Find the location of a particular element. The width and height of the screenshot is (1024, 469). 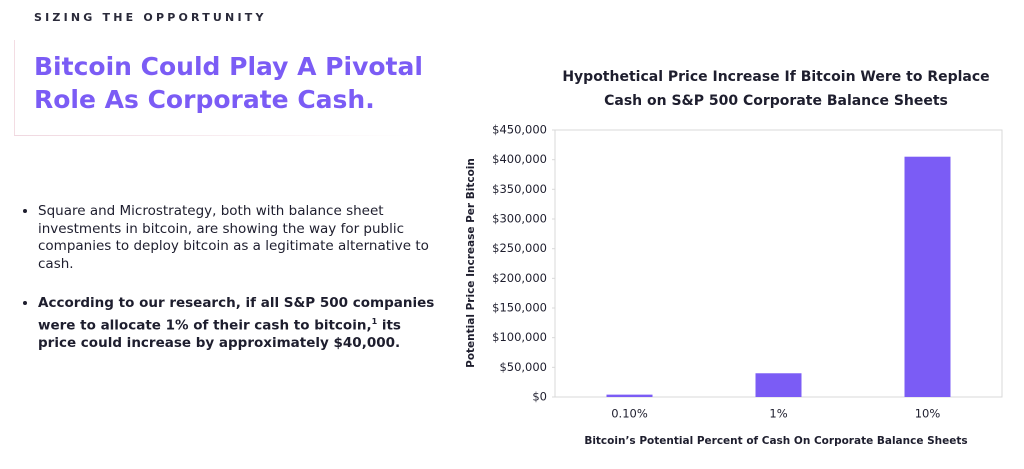

eyebrow: SIZING THE OPPORTUNITY is located at coordinates (150, 17).